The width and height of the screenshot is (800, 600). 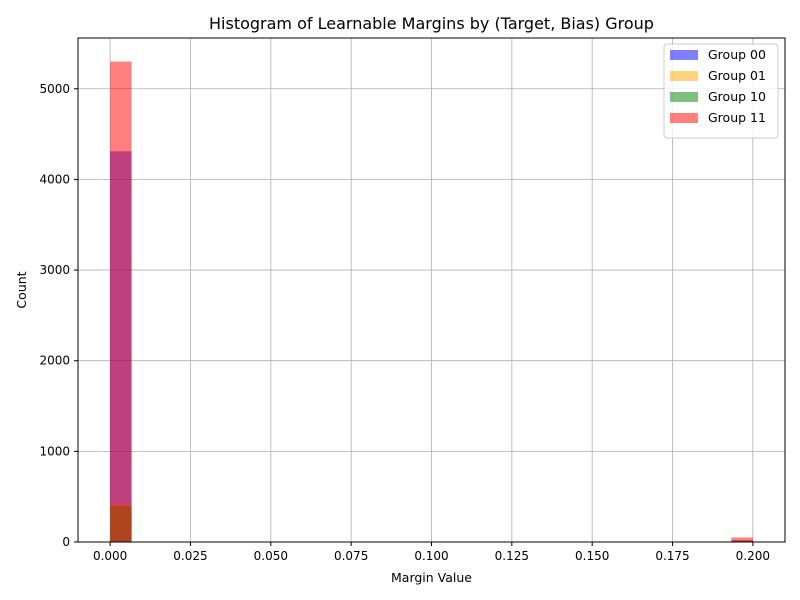 I want to click on y-axis-label: Count, so click(x=21, y=289).